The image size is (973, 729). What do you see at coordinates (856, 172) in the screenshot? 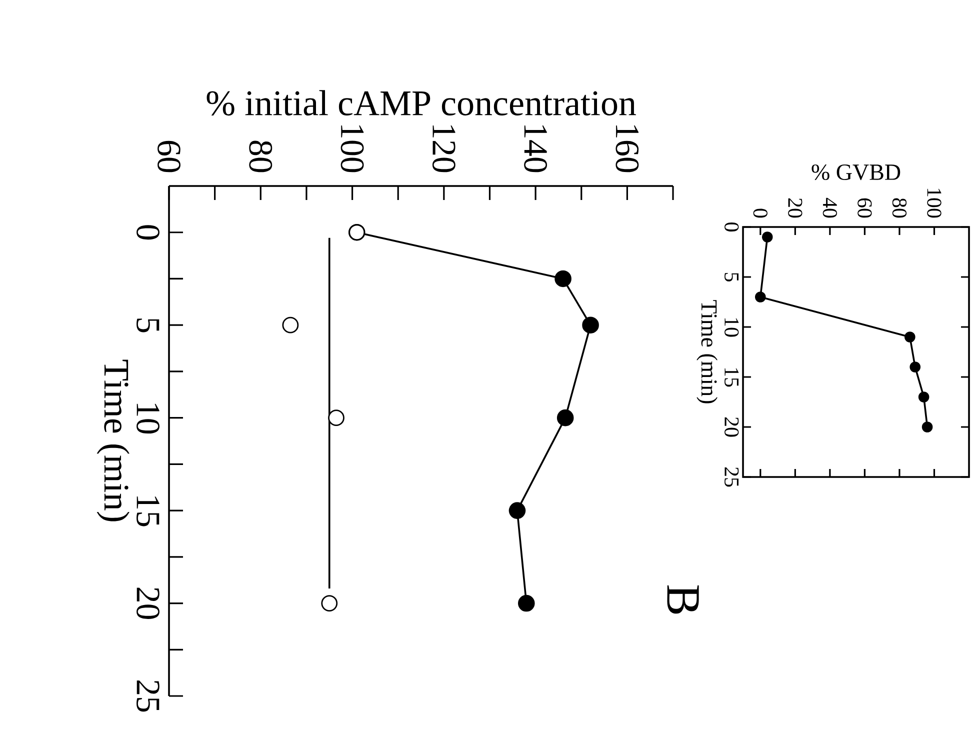
I see `x-axis-title: % GVBD` at bounding box center [856, 172].